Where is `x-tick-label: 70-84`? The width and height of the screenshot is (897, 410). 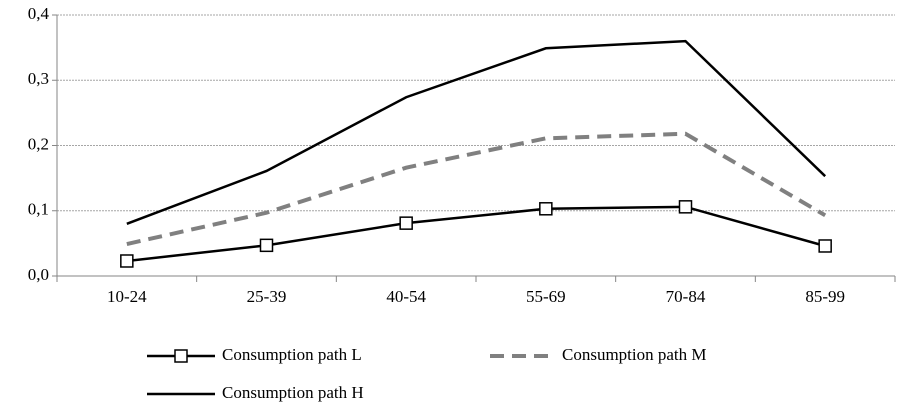
x-tick-label: 70-84 is located at coordinates (686, 296).